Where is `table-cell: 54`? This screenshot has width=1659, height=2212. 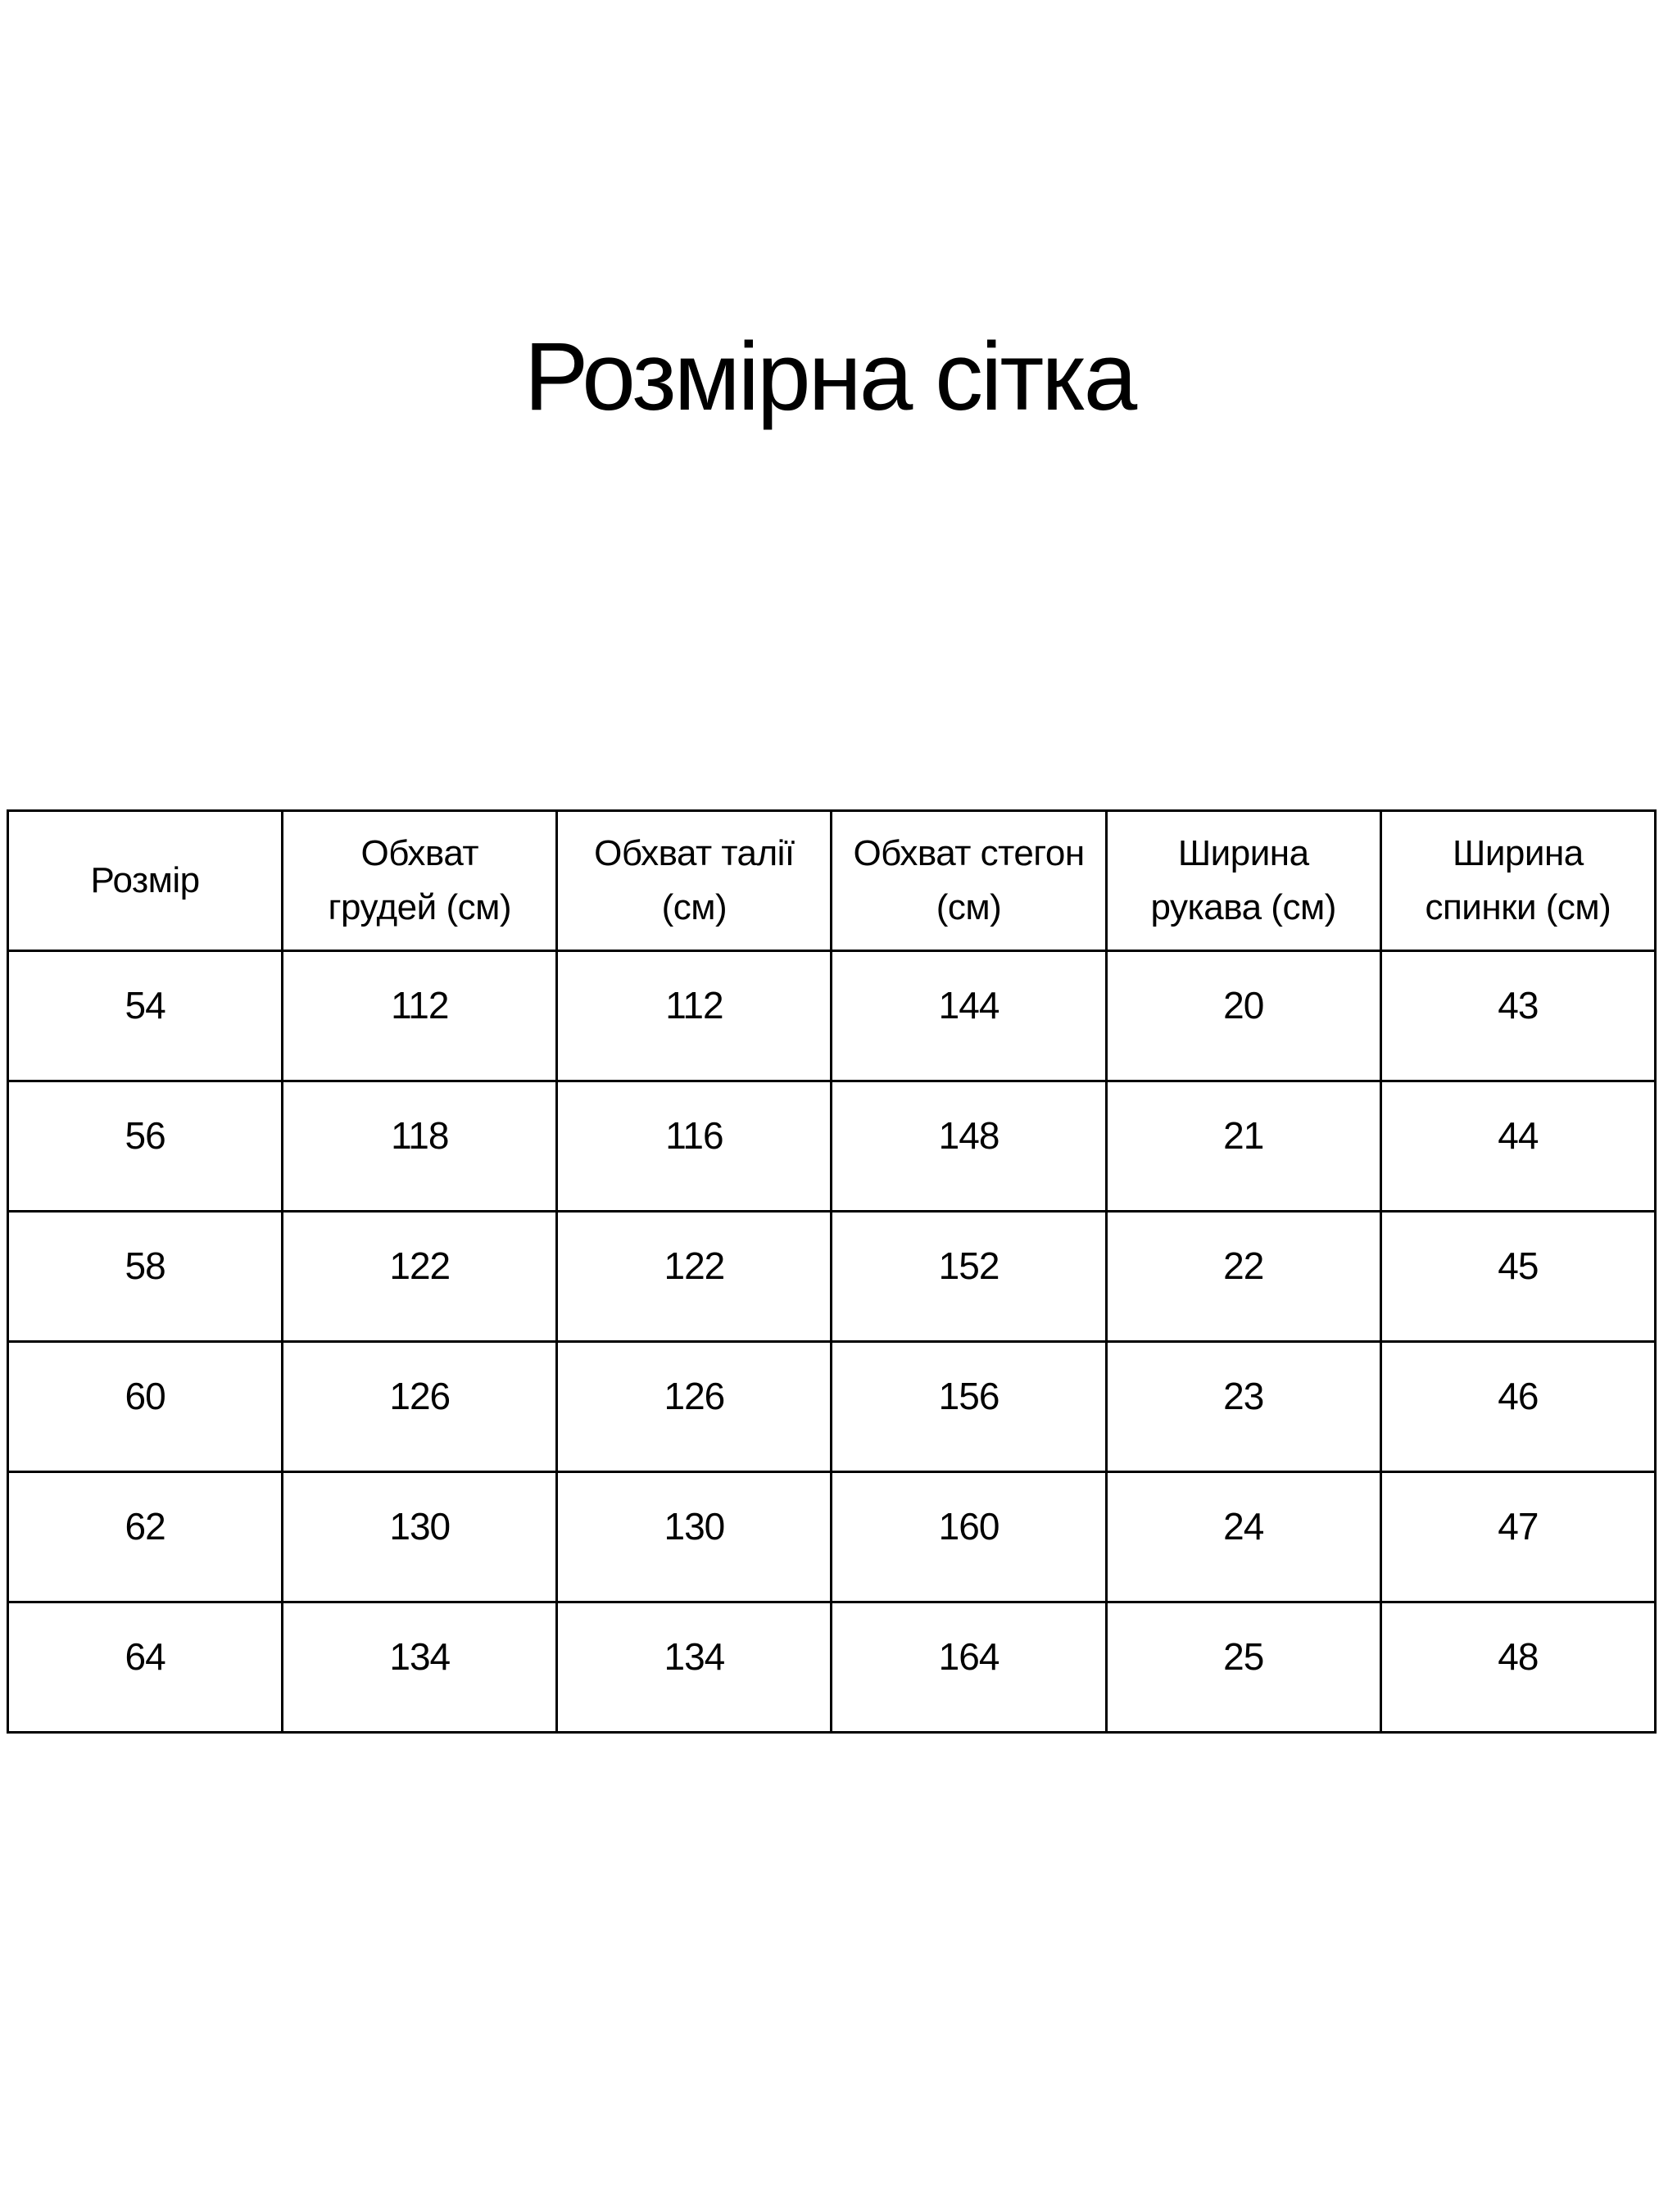 table-cell: 54 is located at coordinates (145, 1016).